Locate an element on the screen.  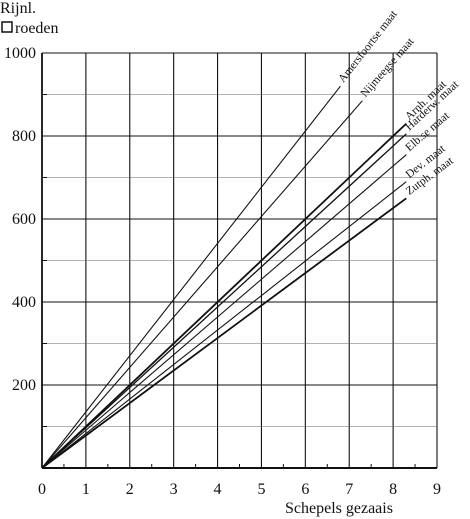
x-tick-label: 5 is located at coordinates (261, 489).